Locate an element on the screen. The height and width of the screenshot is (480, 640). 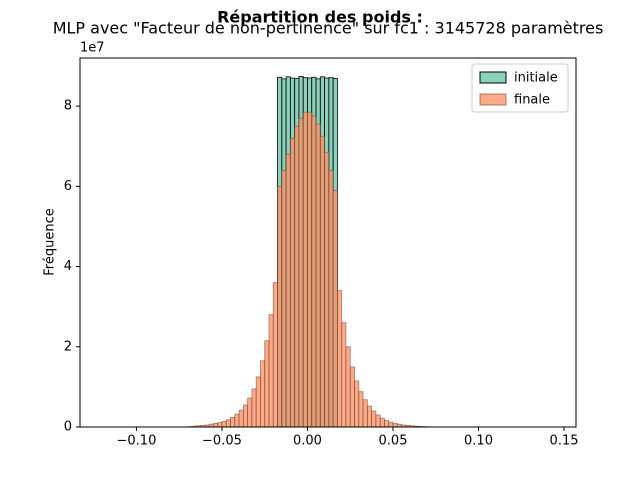
x-tick-label: −0.10 is located at coordinates (137, 441).